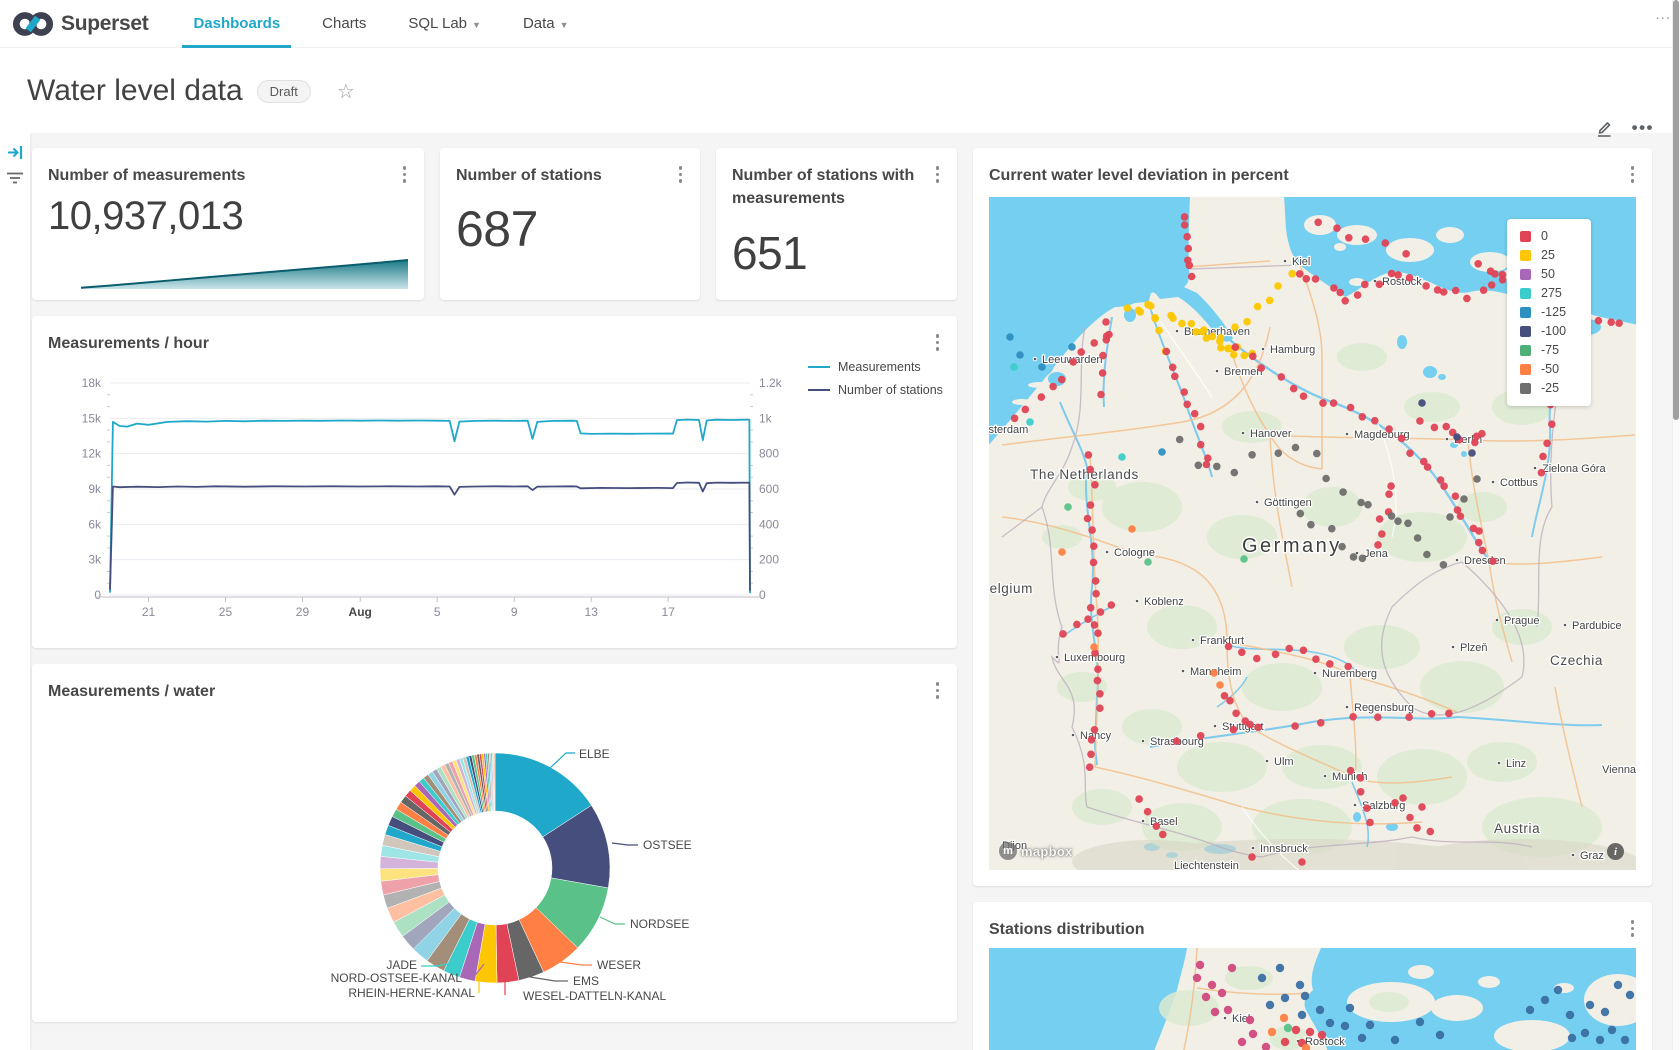 This screenshot has height=1050, width=1680. Describe the element at coordinates (1555, 312) in the screenshot. I see `map-legend-item: -125` at that location.